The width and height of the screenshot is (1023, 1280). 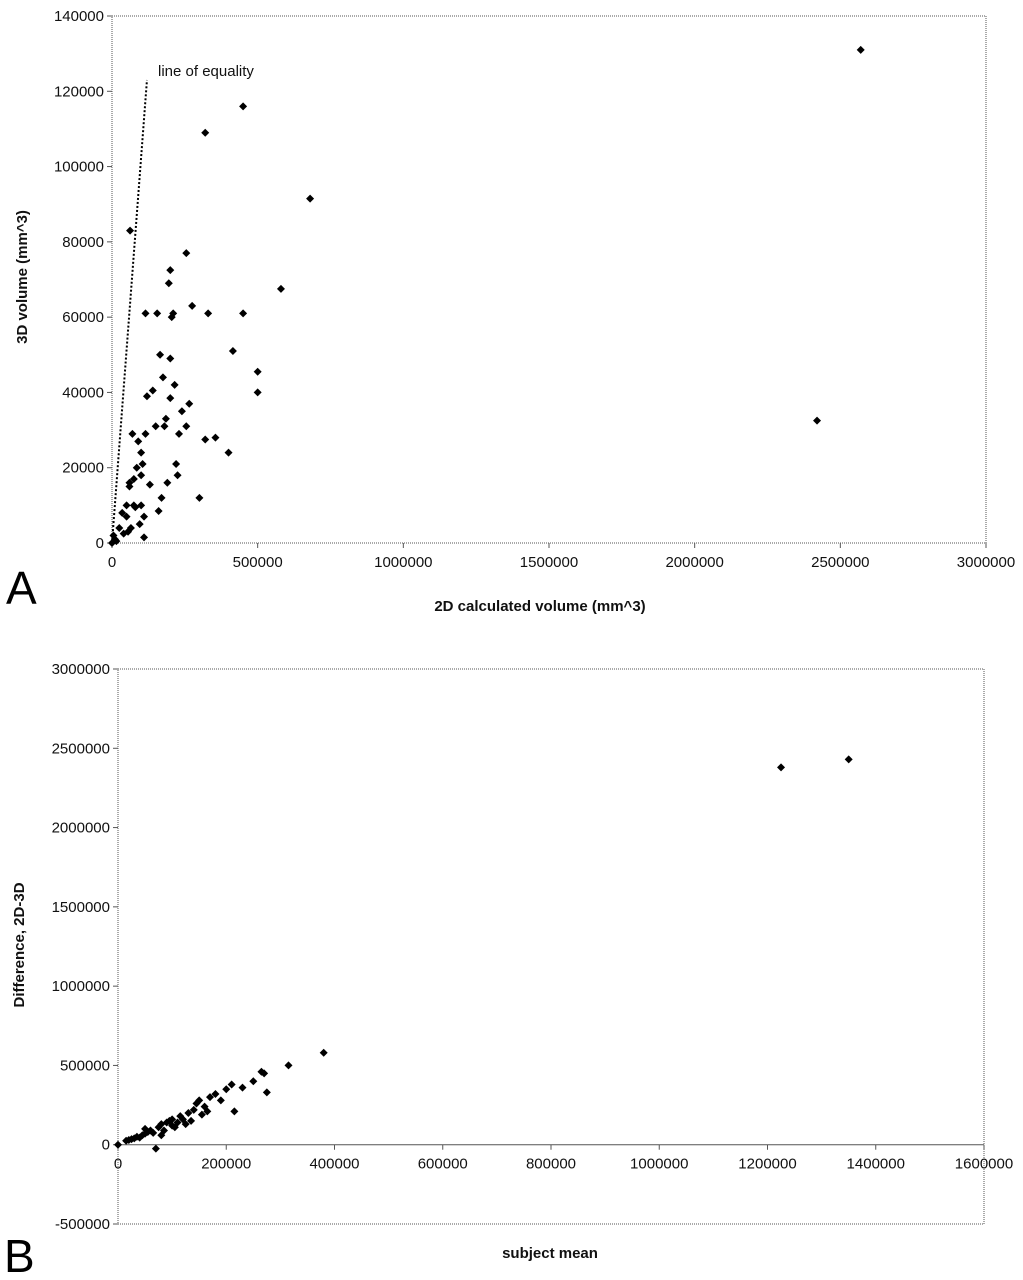 What do you see at coordinates (83, 242) in the screenshot?
I see `y-tick-label: 80000` at bounding box center [83, 242].